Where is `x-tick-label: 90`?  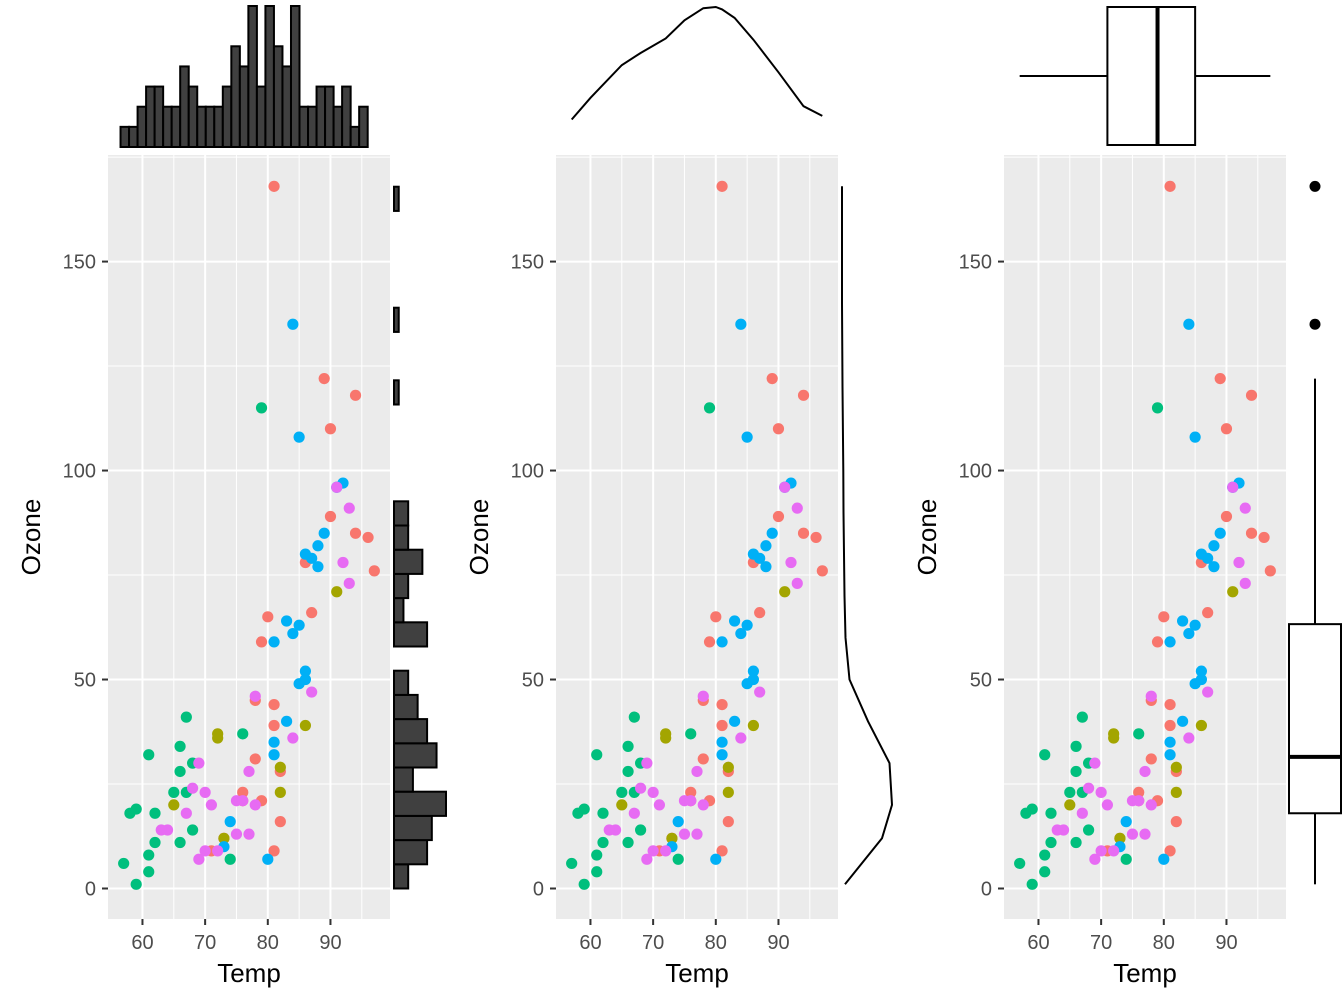
x-tick-label: 90 is located at coordinates (330, 943).